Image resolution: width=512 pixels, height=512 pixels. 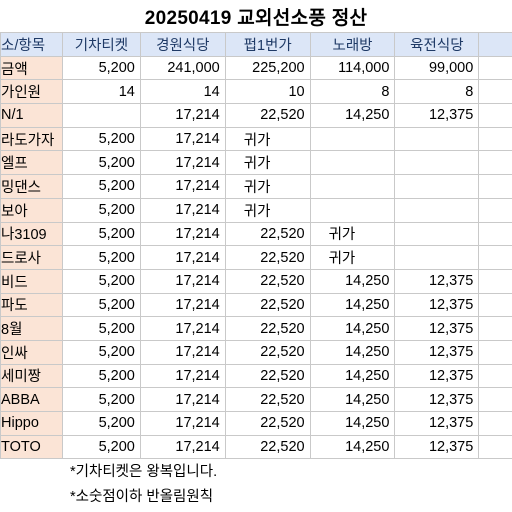 What do you see at coordinates (182, 44) in the screenshot?
I see `column-header: 경원식당` at bounding box center [182, 44].